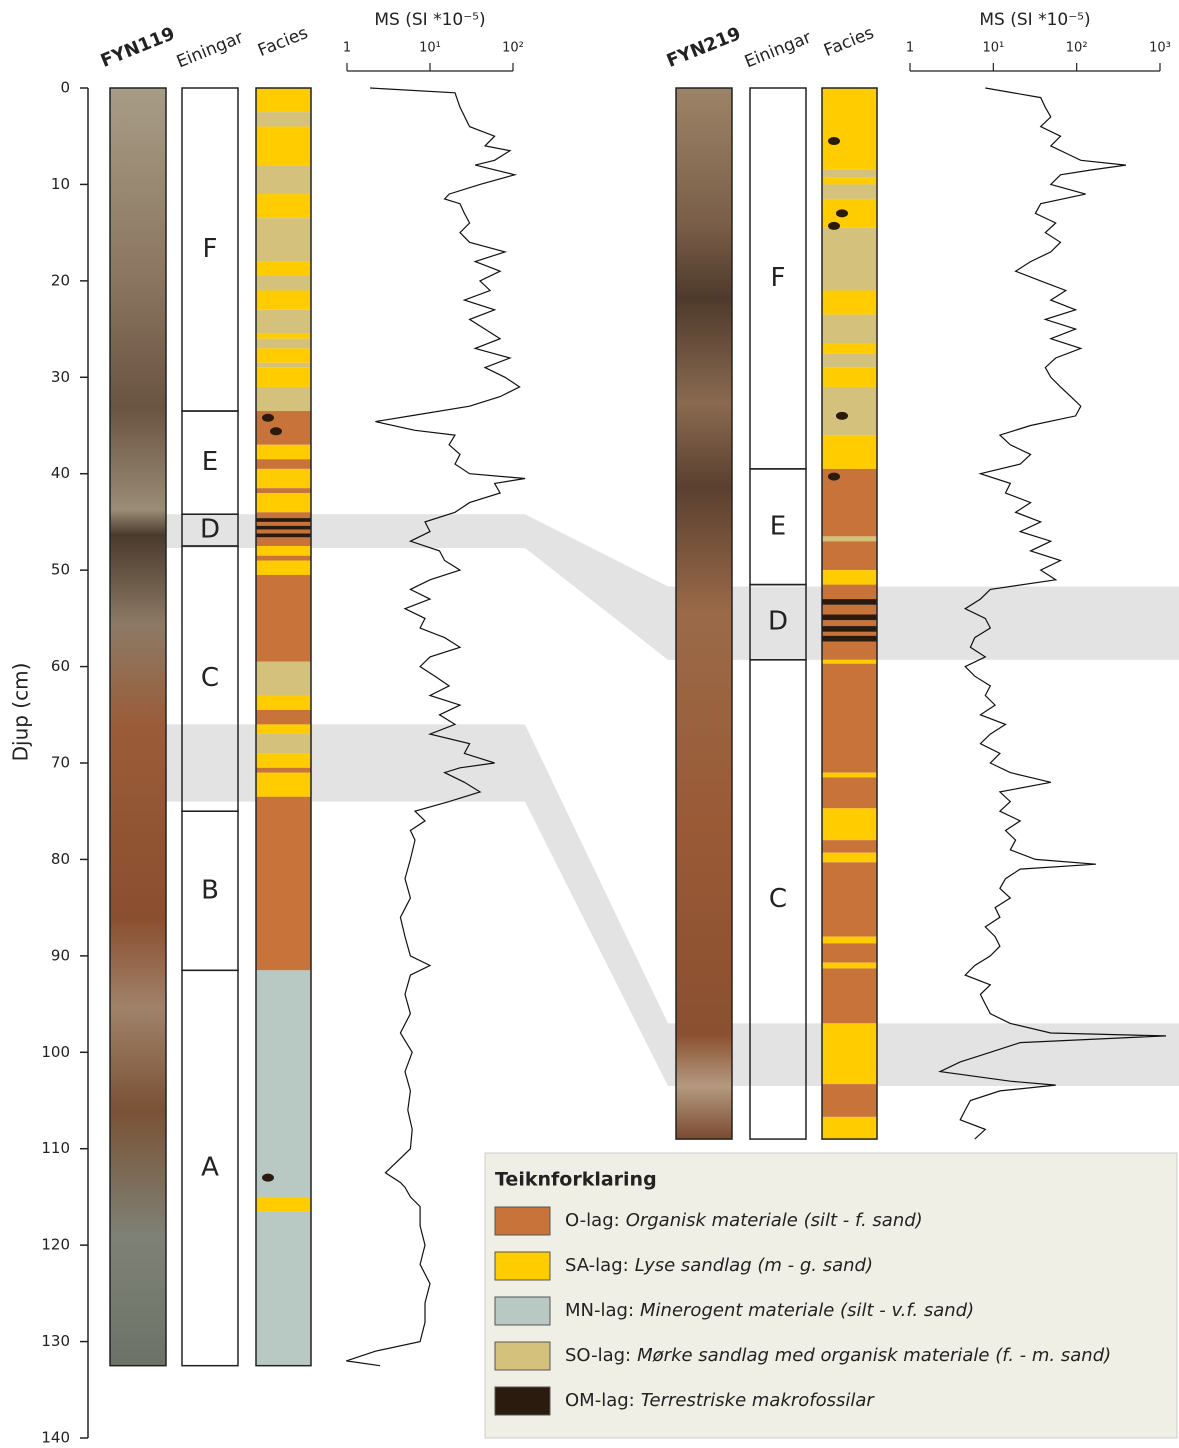 The height and width of the screenshot is (1448, 1179). I want to click on legend-code: SO-lag:, so click(598, 1355).